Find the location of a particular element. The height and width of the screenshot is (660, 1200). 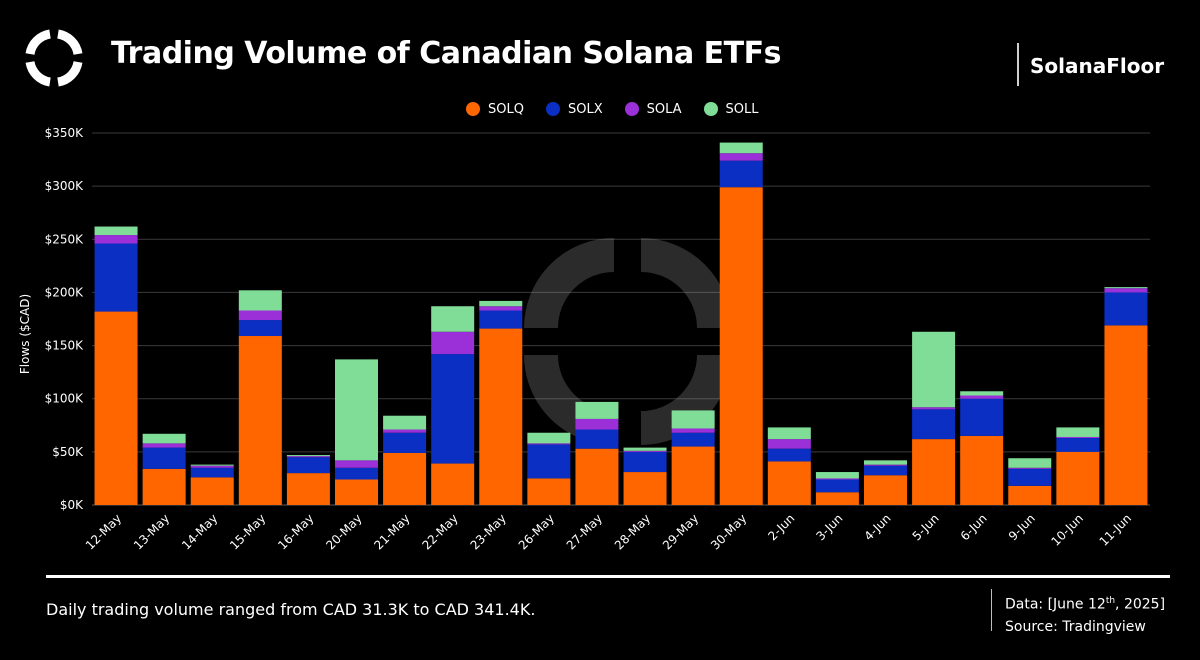

legend-label-soll: SOLL is located at coordinates (742, 109).